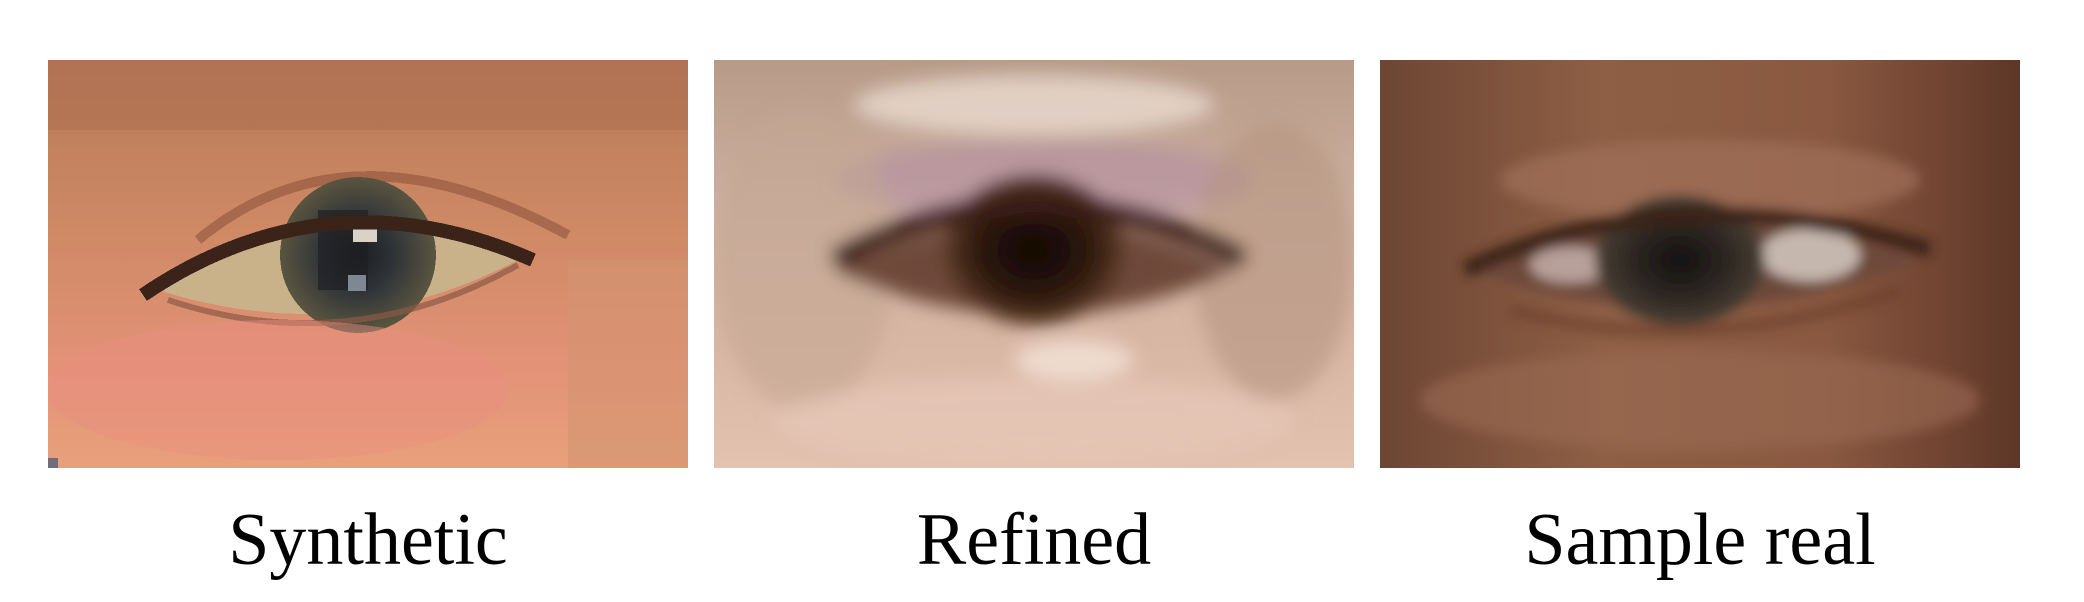  What do you see at coordinates (1034, 540) in the screenshot?
I see `refined-caption: Refined` at bounding box center [1034, 540].